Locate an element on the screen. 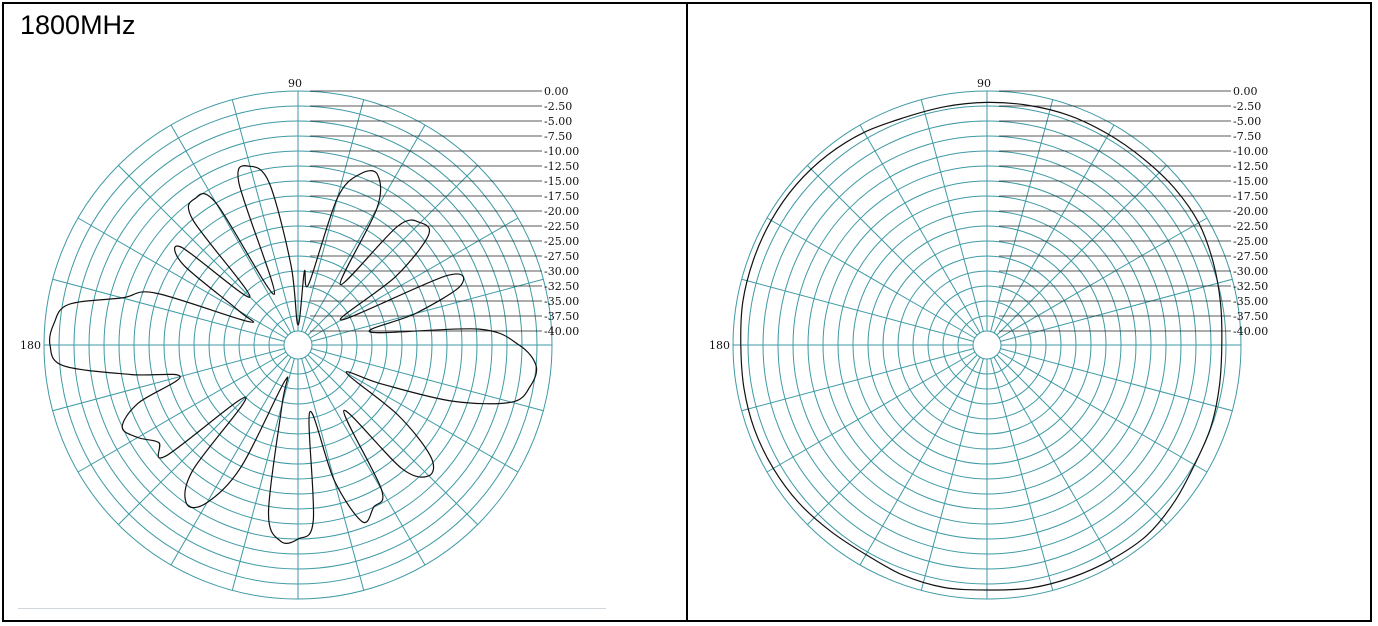 The width and height of the screenshot is (1378, 626). cell-divider is located at coordinates (687, 312).